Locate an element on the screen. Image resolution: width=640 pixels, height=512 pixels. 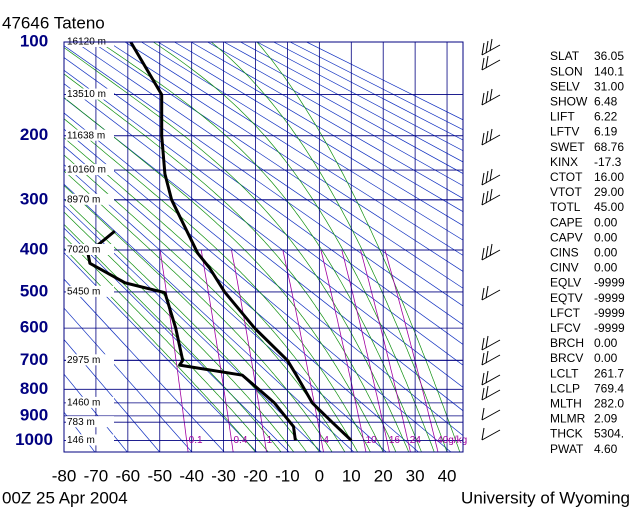
index-name: SWET is located at coordinates (567, 147).